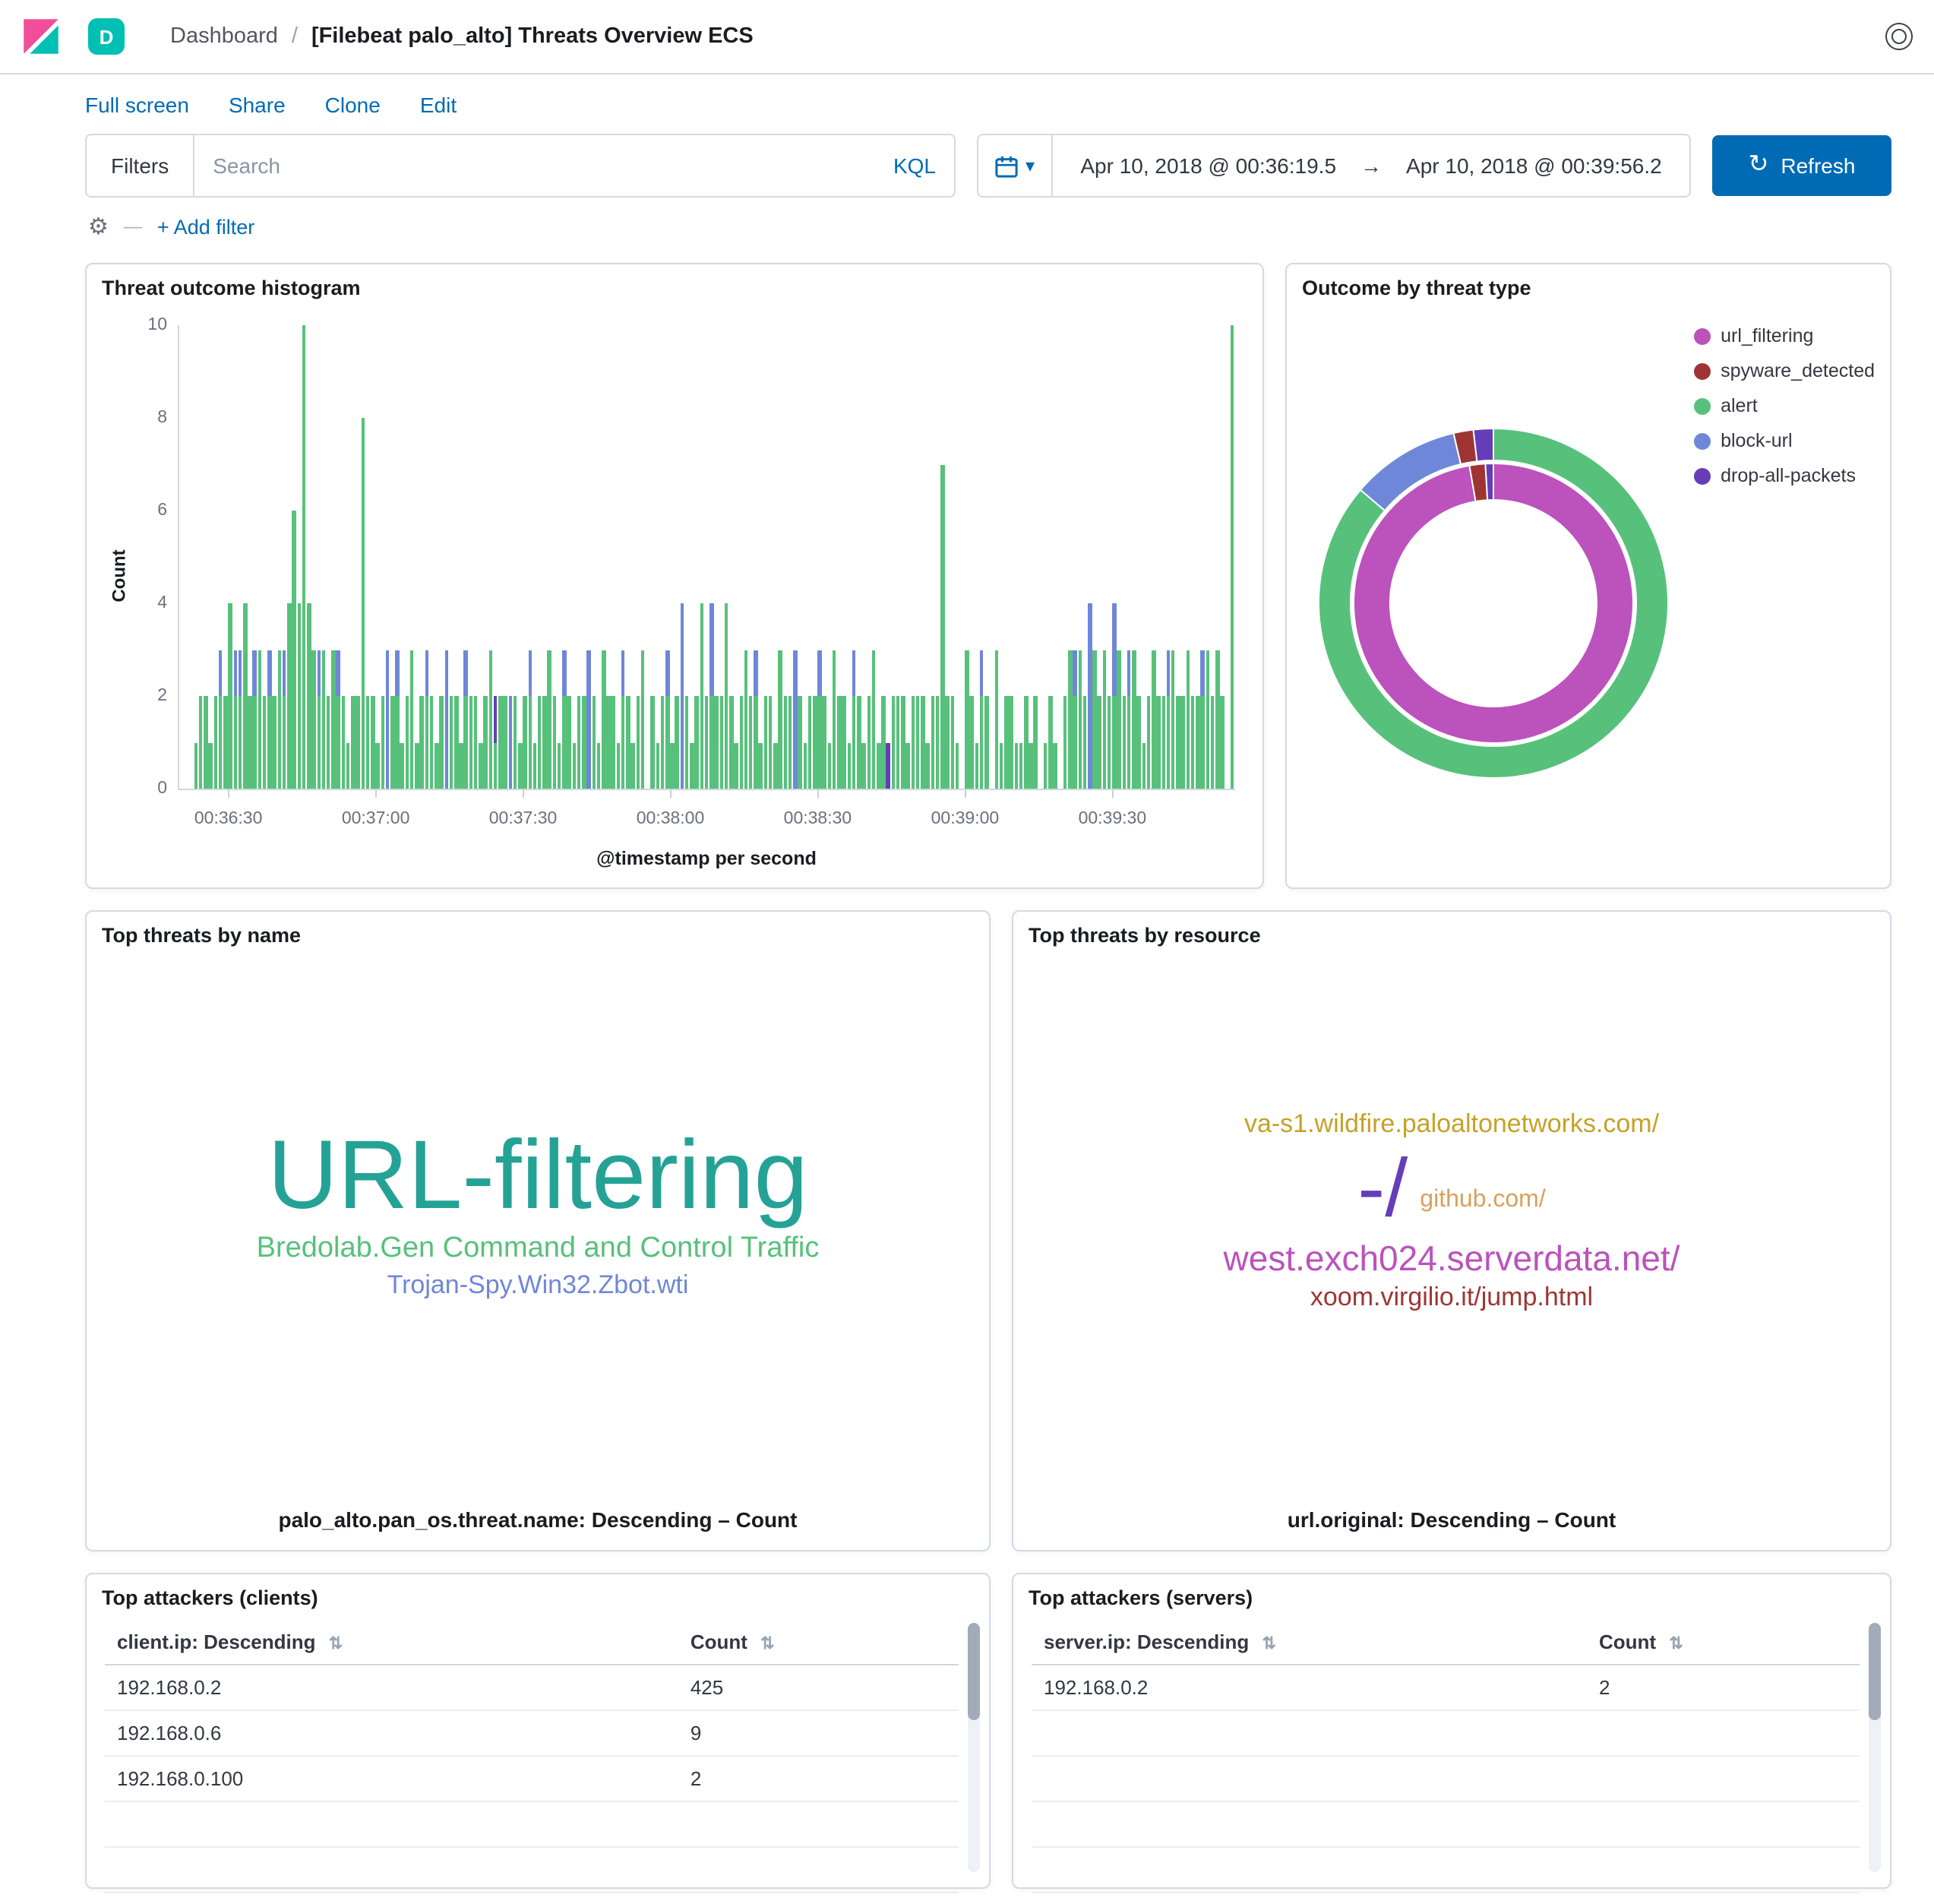 This screenshot has width=1934, height=1904. What do you see at coordinates (1784, 370) in the screenshot?
I see `legend-item: spyware_detected` at bounding box center [1784, 370].